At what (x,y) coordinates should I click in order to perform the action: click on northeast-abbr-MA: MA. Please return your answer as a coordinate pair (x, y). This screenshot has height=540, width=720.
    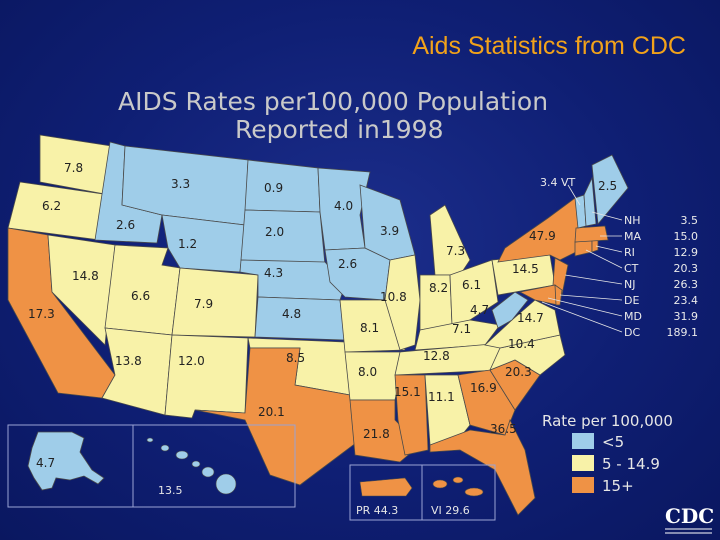
    Looking at the image, I should click on (632, 236).